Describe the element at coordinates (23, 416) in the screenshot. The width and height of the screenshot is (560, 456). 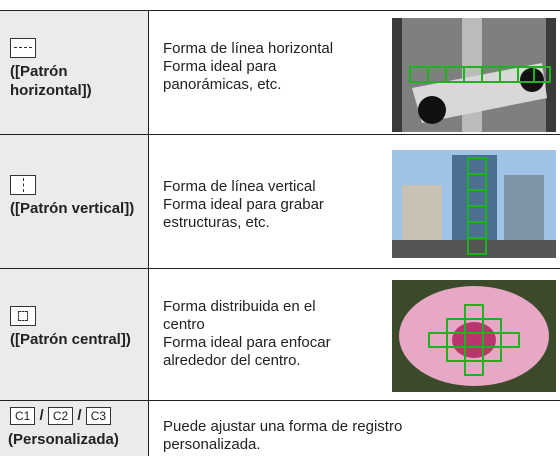
I see `custom-icon: C1` at that location.